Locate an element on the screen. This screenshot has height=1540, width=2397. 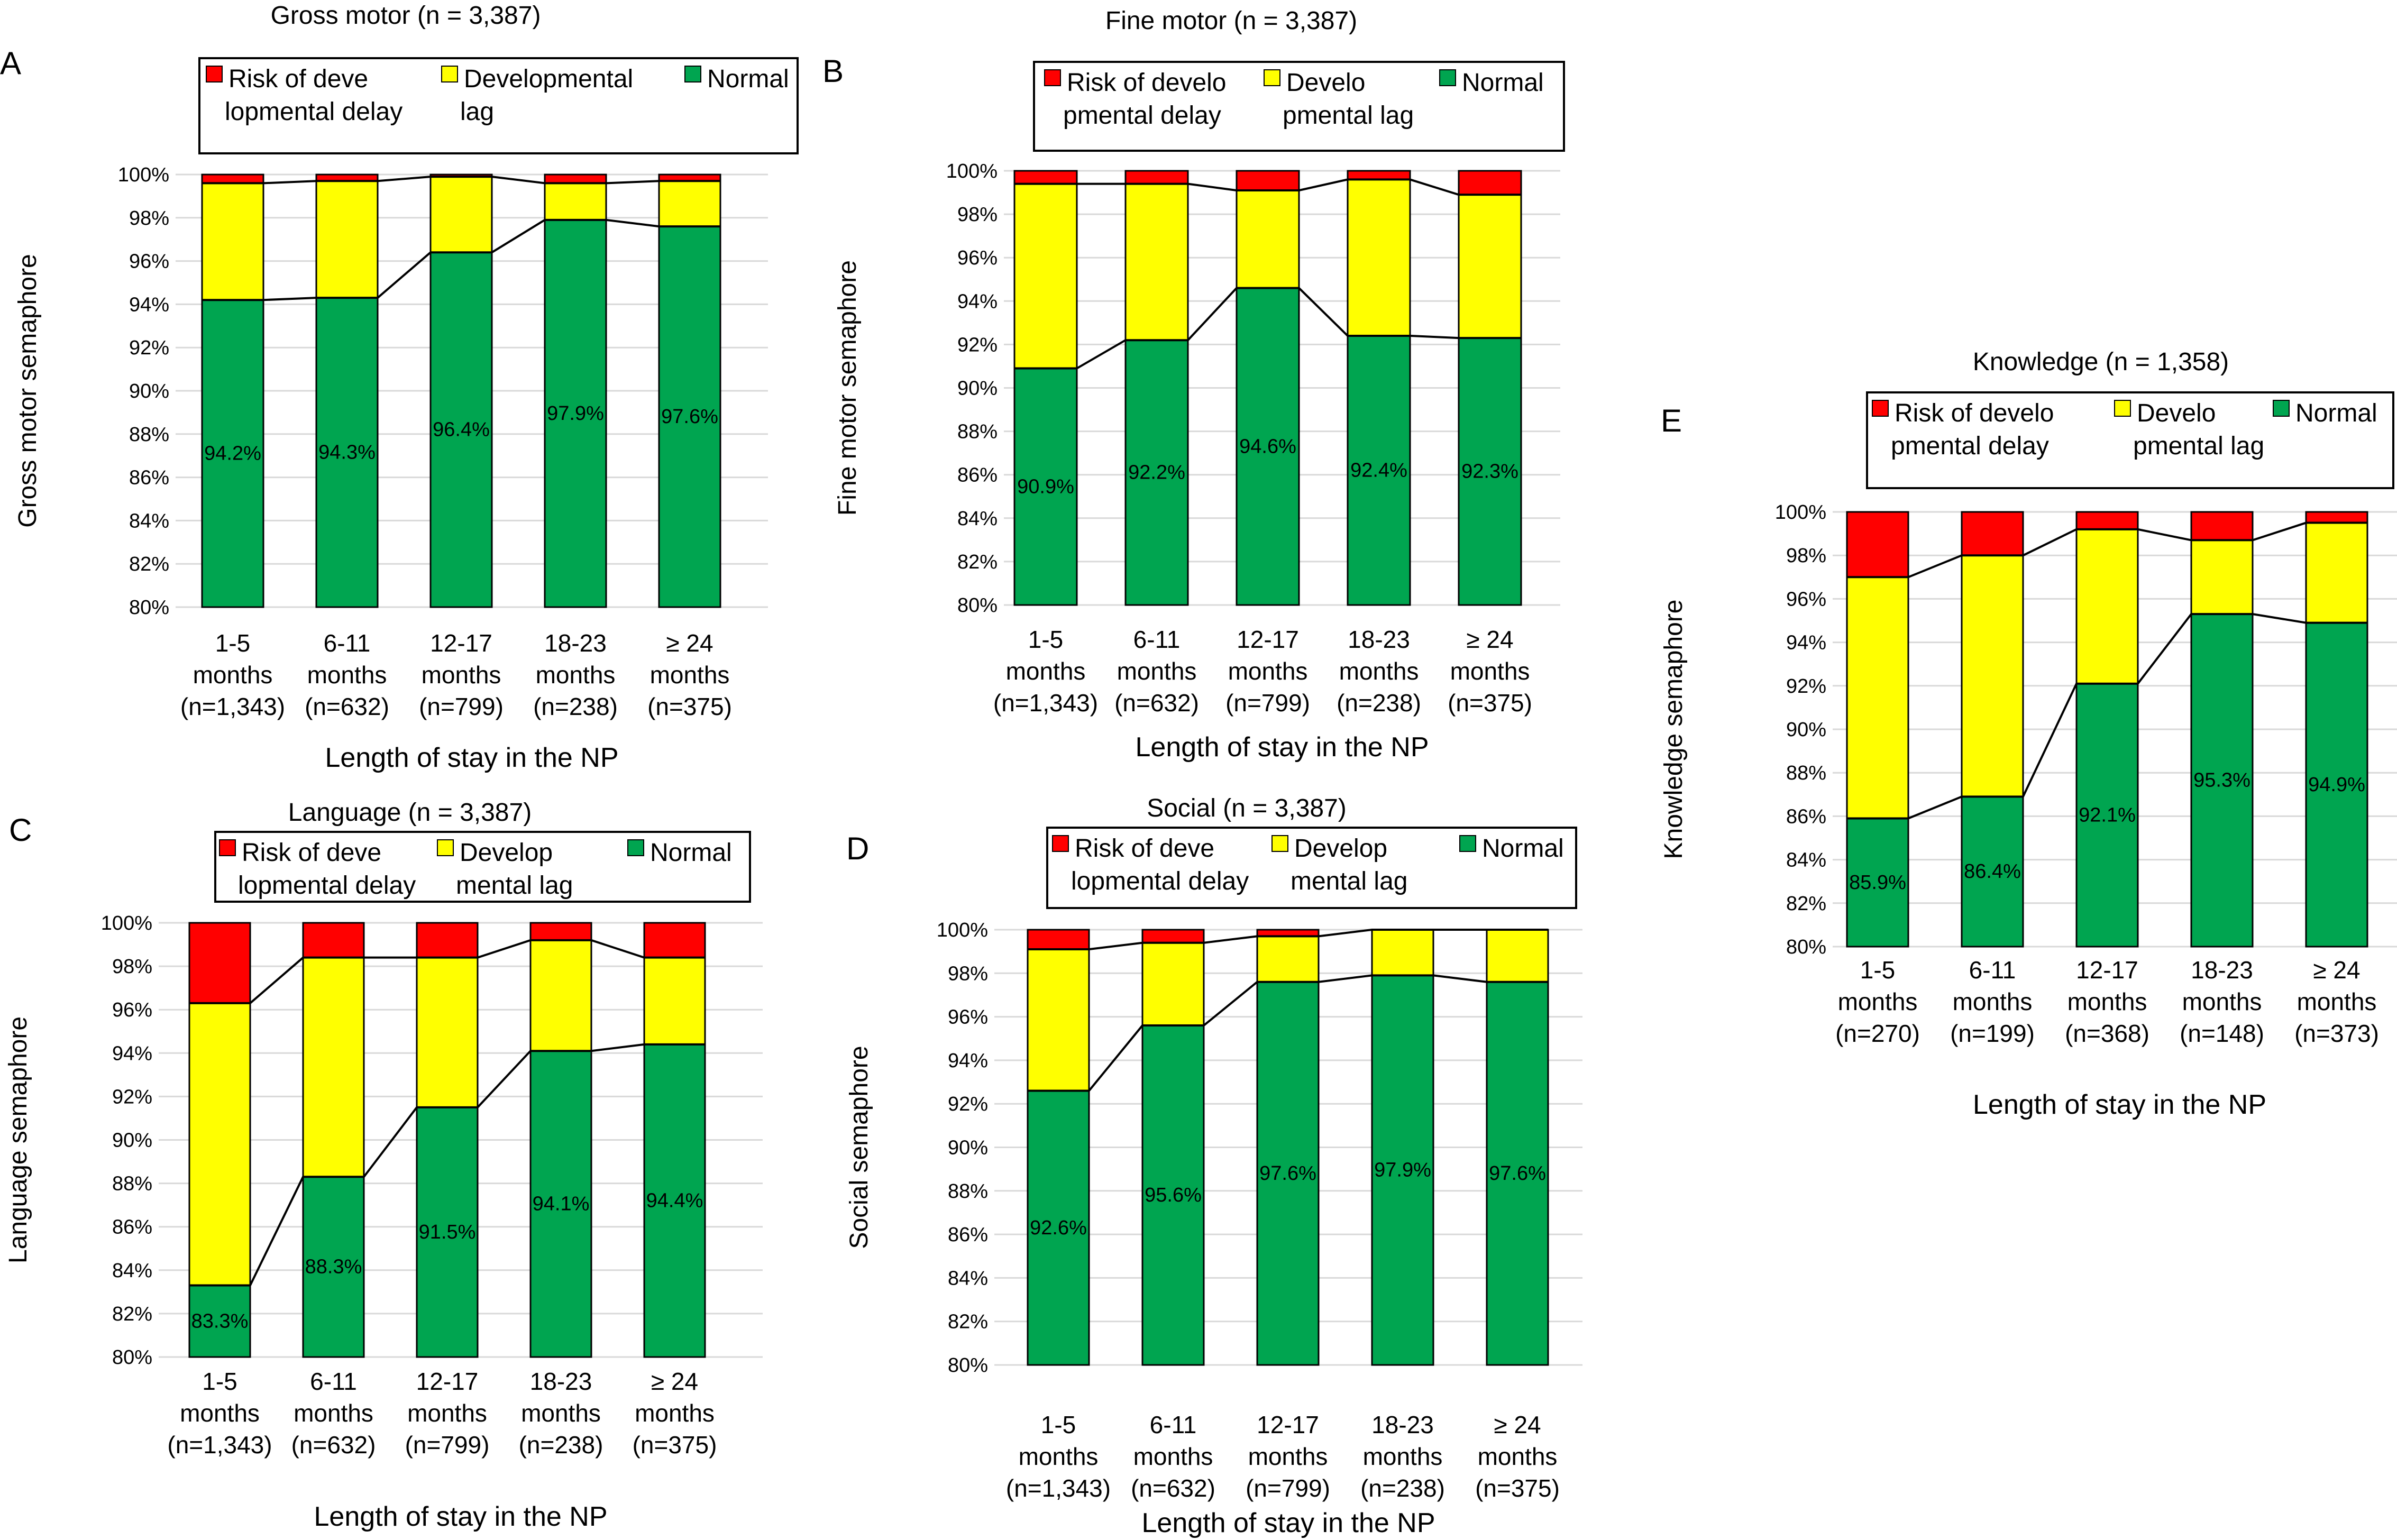
category-label: 18-23 is located at coordinates (575, 643).